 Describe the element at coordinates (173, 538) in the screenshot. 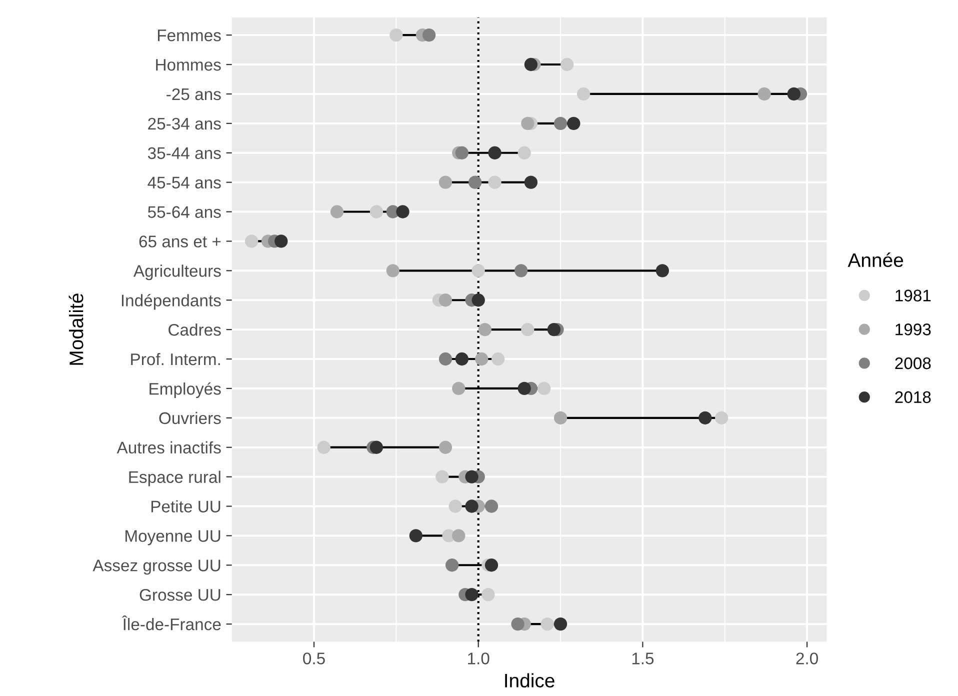

I see `y-tick-label: Moyenne UU` at that location.